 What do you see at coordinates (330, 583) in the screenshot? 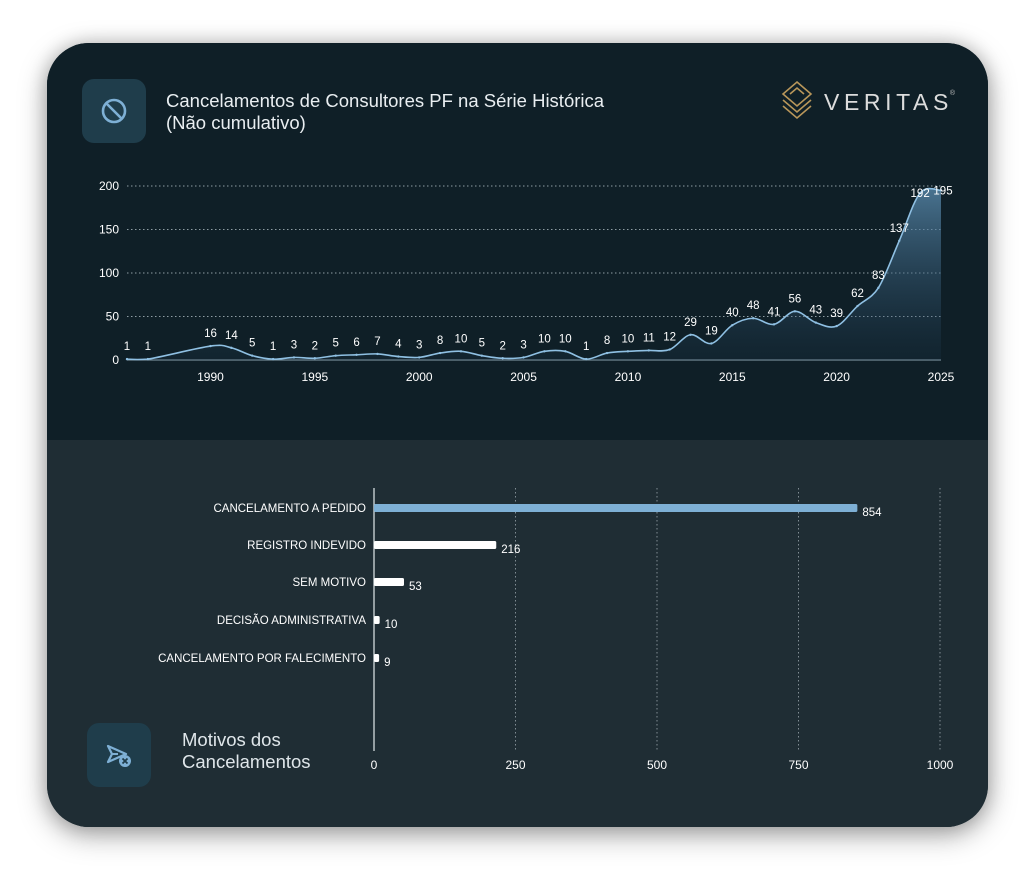
I see `category-label: SEM MOTIVO` at bounding box center [330, 583].